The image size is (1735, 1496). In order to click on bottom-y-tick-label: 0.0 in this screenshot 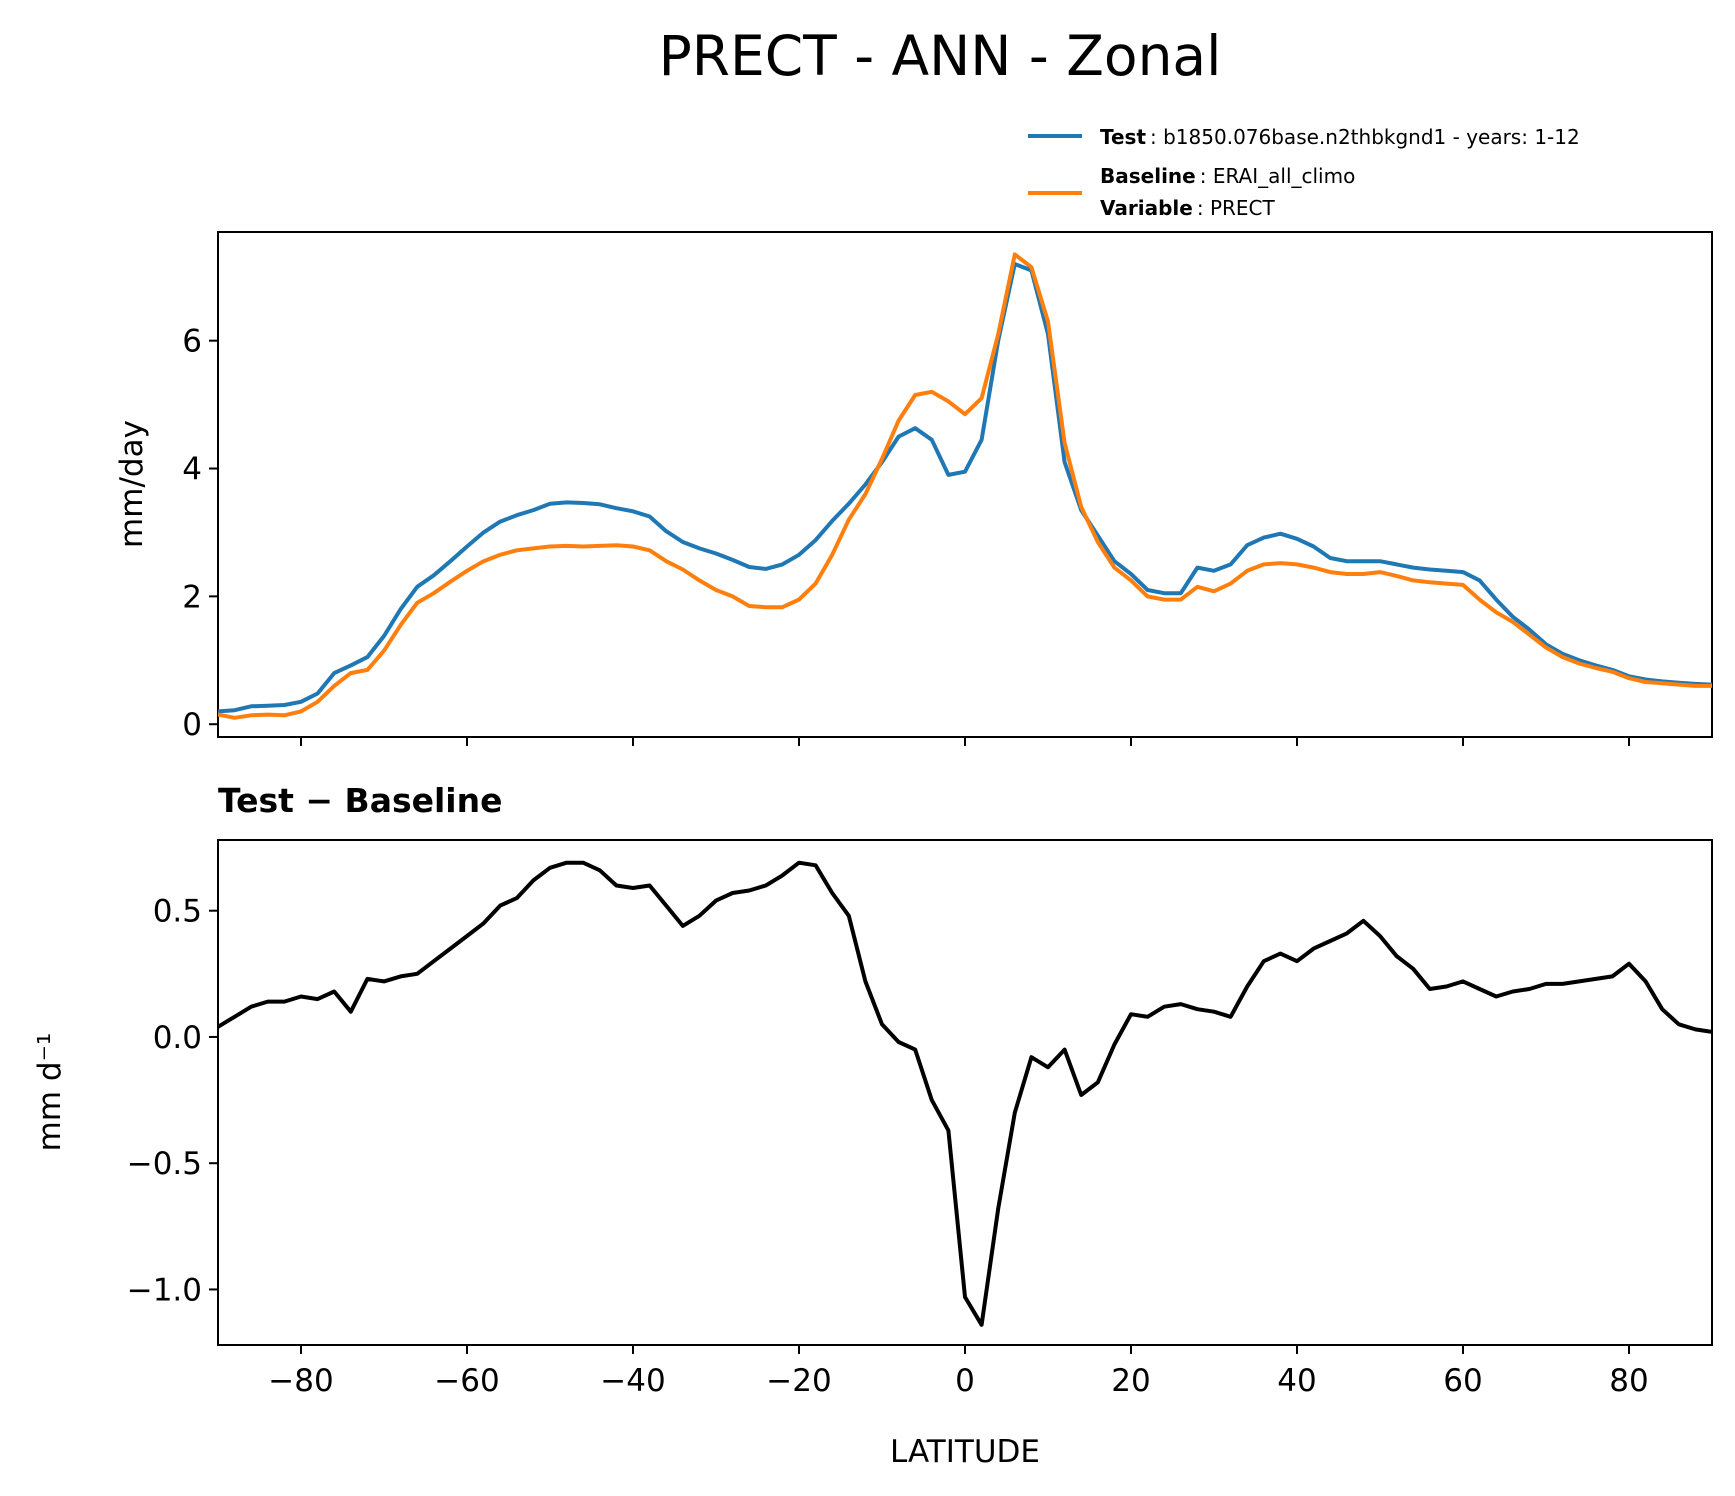, I will do `click(177, 1038)`.